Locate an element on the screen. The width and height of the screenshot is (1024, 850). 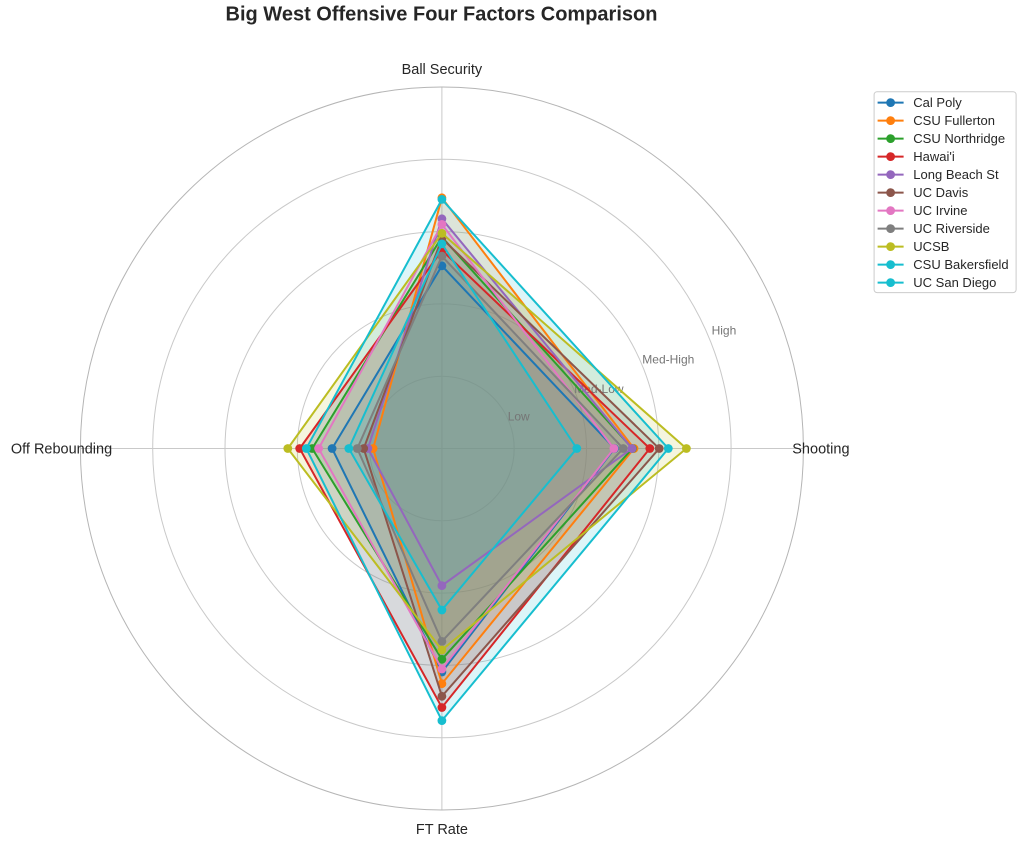
svg-text: UC Irvine is located at coordinates (940, 210).